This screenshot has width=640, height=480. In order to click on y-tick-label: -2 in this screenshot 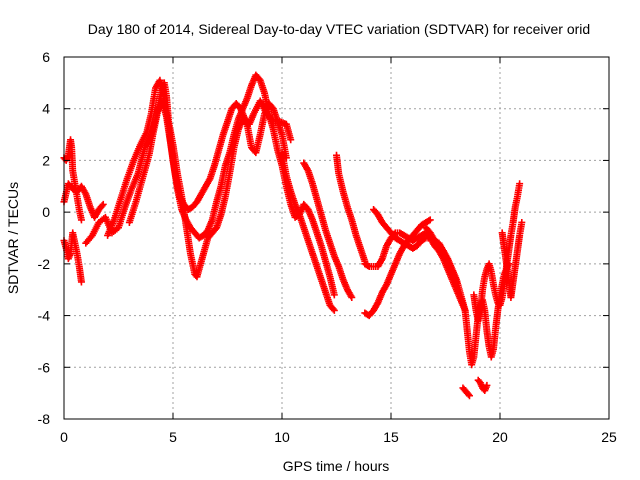, I will do `click(44, 264)`.